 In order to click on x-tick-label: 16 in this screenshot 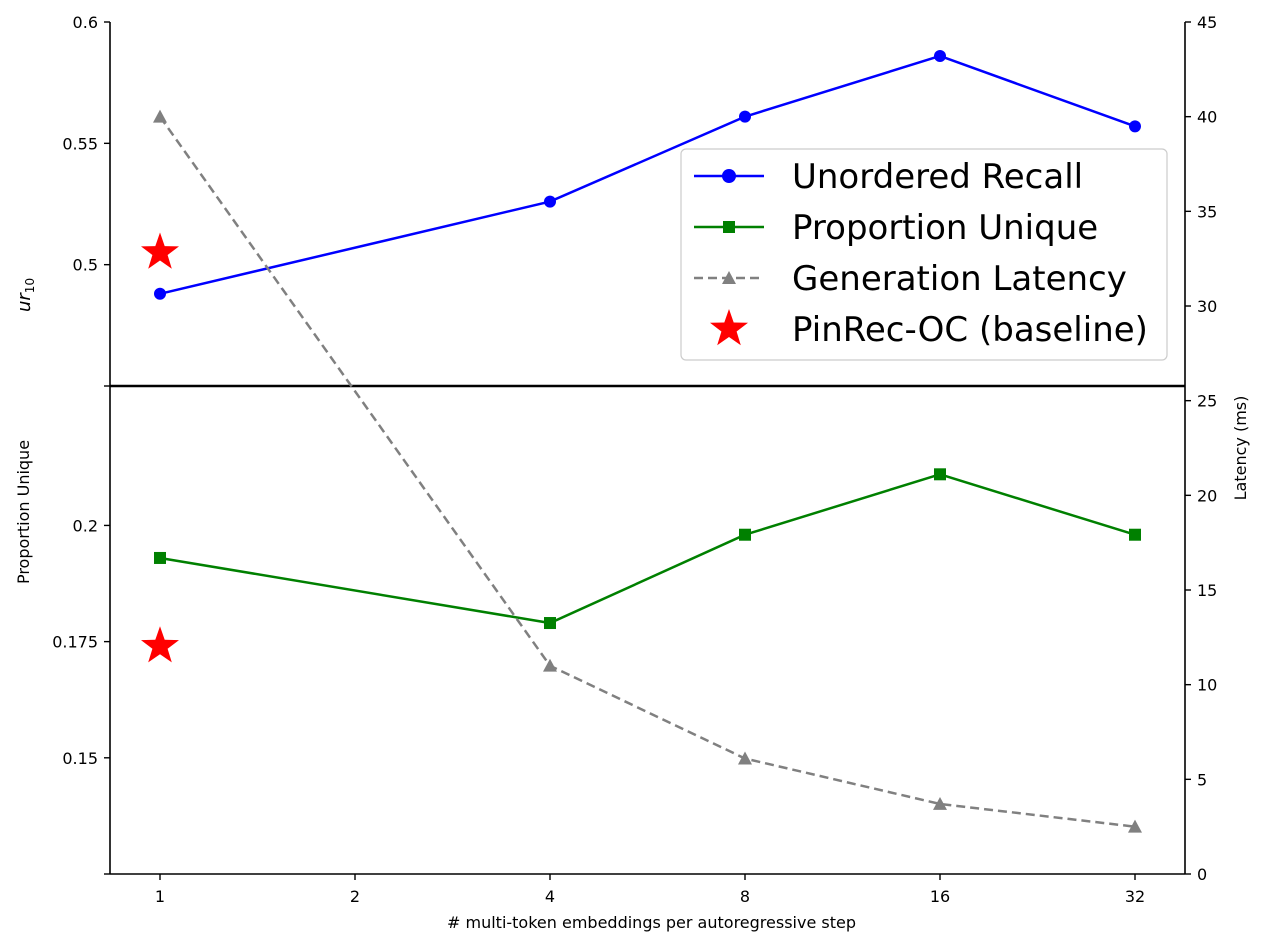, I will do `click(940, 896)`.